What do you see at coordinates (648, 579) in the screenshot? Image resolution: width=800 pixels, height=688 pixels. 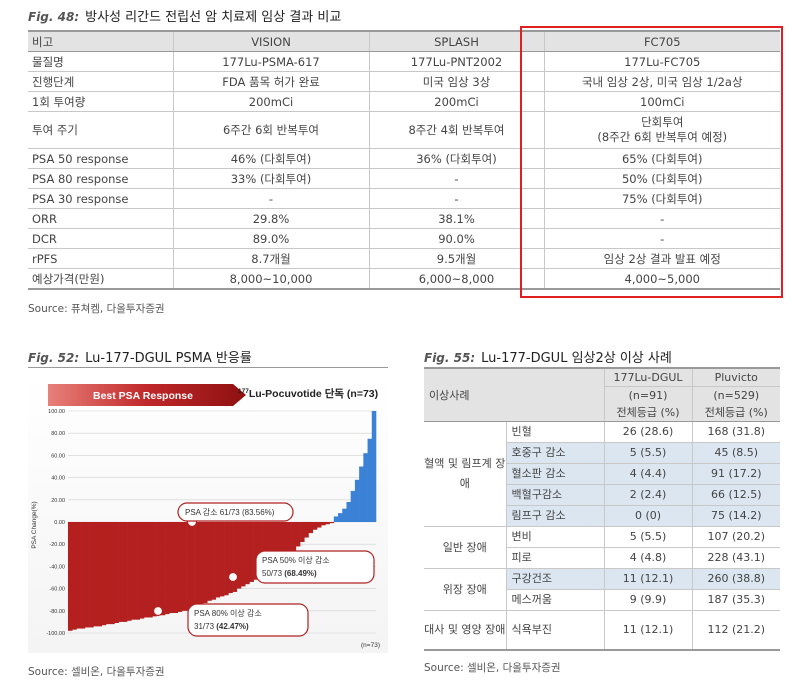 I see `table-cell: 11 (12.1)` at bounding box center [648, 579].